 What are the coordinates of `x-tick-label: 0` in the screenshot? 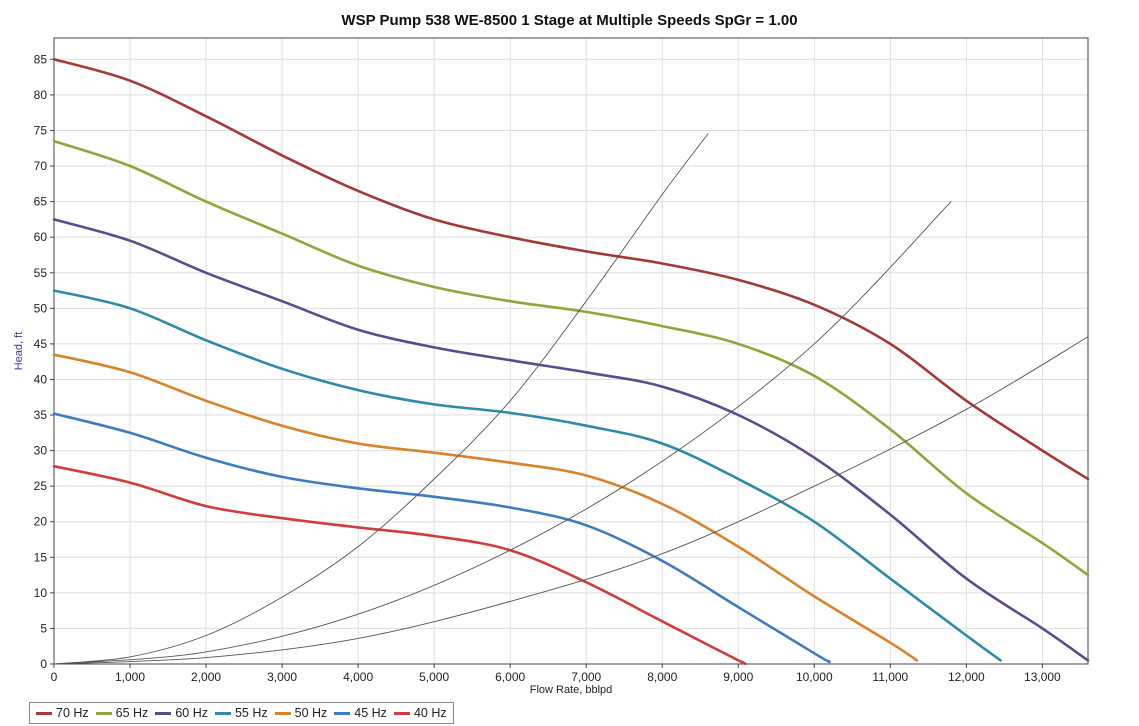 It's located at (54, 677).